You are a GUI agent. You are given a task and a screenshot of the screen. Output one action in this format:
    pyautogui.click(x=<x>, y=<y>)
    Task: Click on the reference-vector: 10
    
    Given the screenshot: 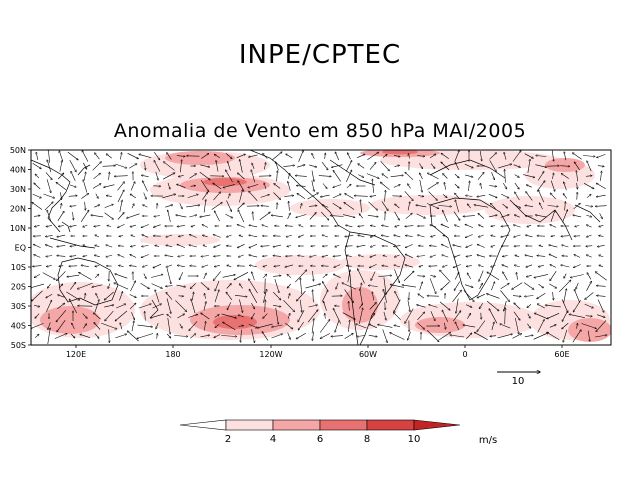 What is the action you would take?
    pyautogui.click(x=518, y=379)
    